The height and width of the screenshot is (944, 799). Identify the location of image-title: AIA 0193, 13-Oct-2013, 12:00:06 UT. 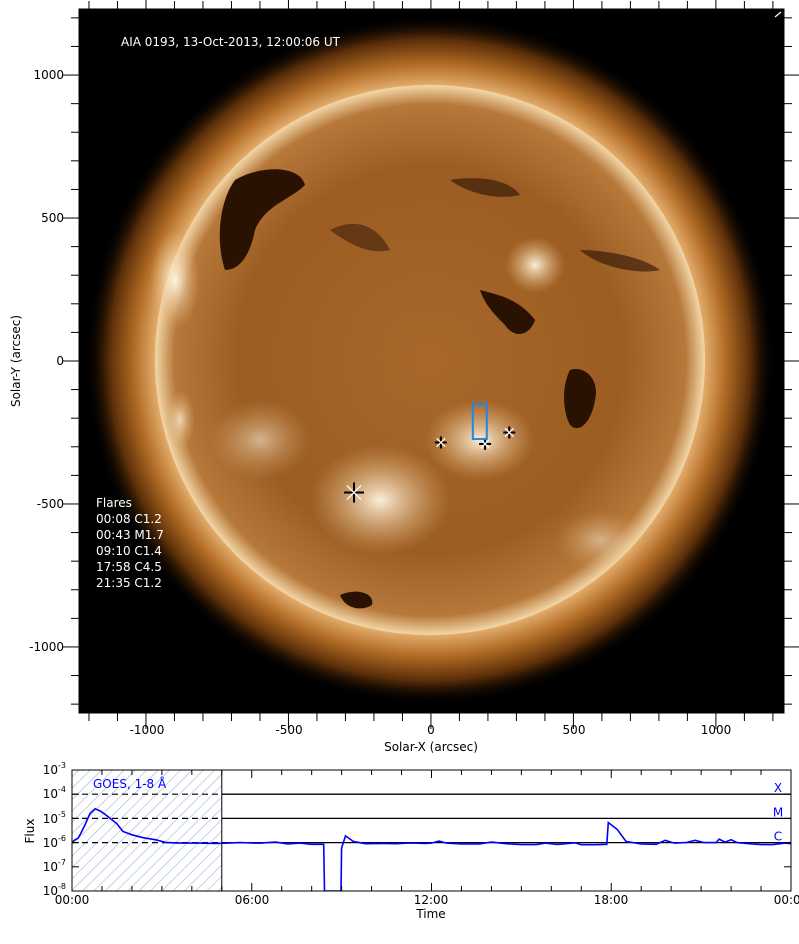
(231, 42).